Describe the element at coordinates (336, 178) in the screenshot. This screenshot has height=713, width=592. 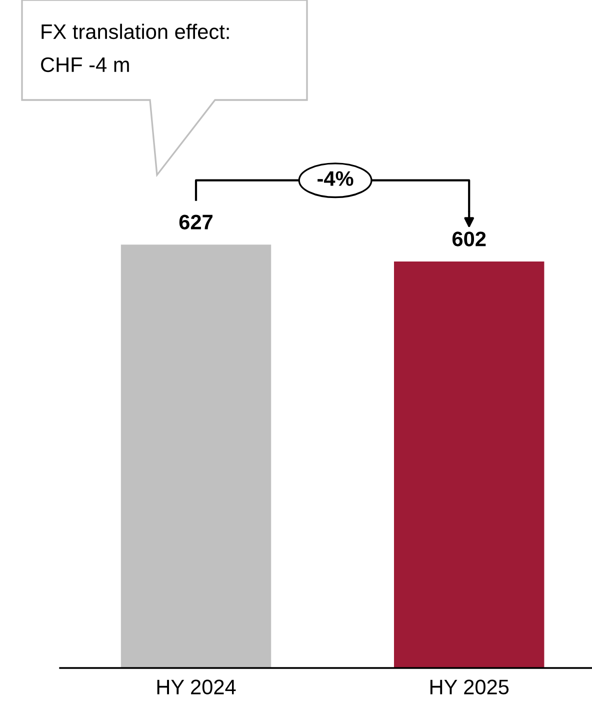
I see `text: -4%` at that location.